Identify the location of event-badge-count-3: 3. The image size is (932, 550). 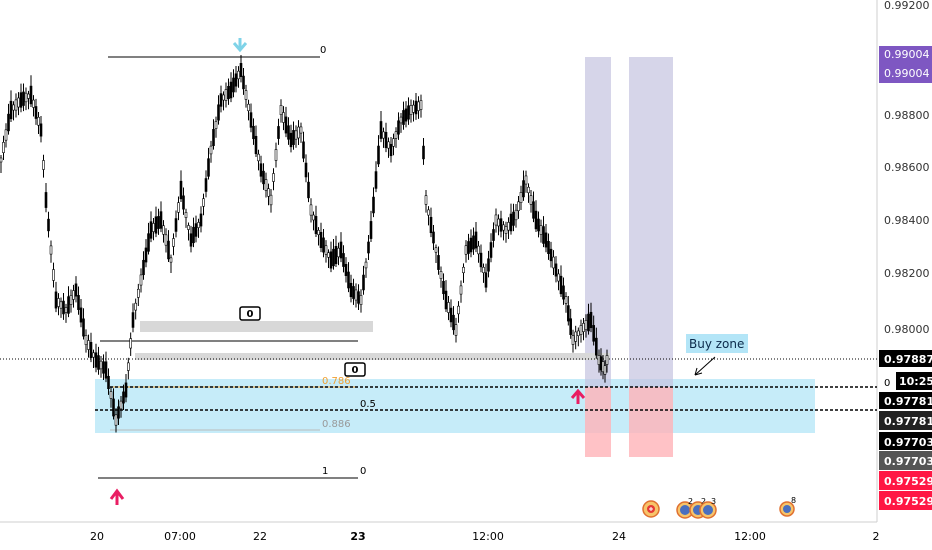
(713, 501).